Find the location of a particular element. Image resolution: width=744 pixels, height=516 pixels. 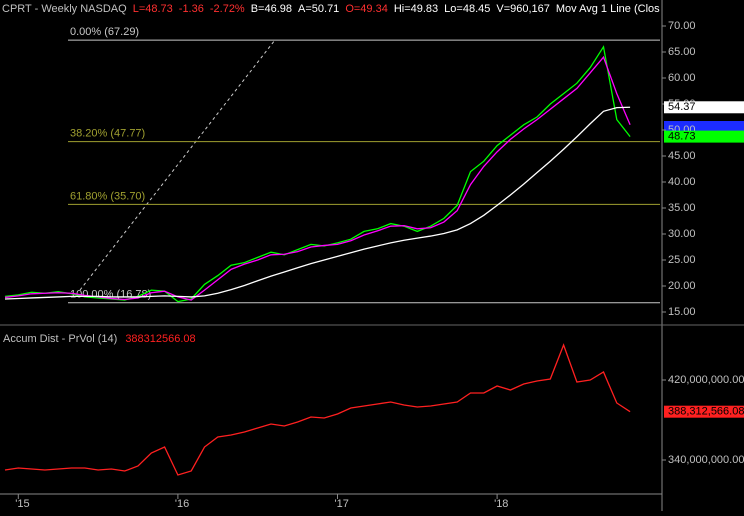

header-item: B=46.98 is located at coordinates (271, 9).